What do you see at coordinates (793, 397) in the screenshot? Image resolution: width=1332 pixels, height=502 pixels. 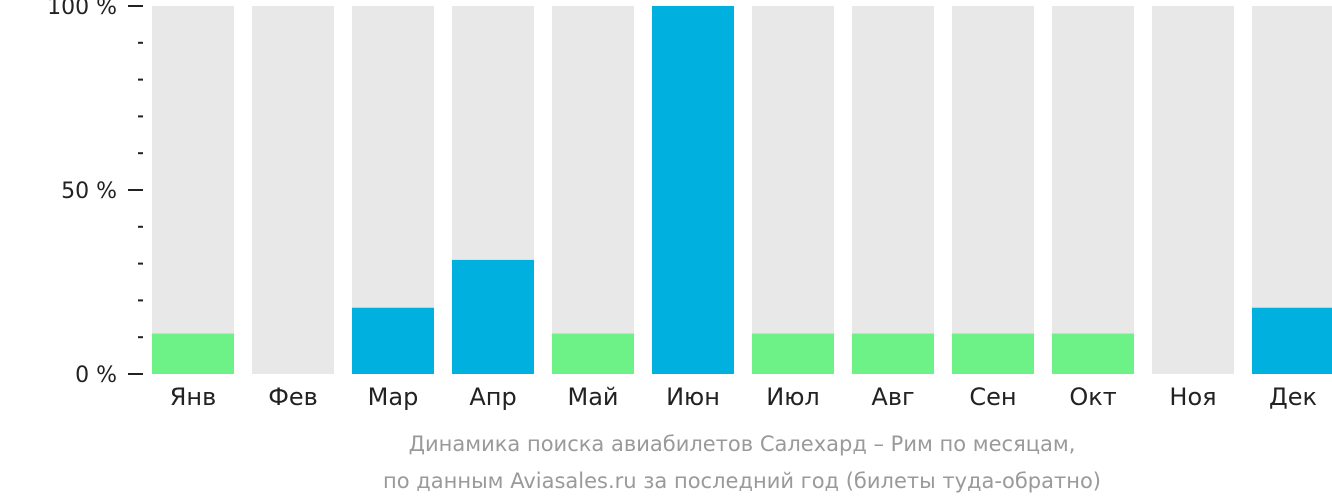 I see `x-tick-label: Июл` at bounding box center [793, 397].